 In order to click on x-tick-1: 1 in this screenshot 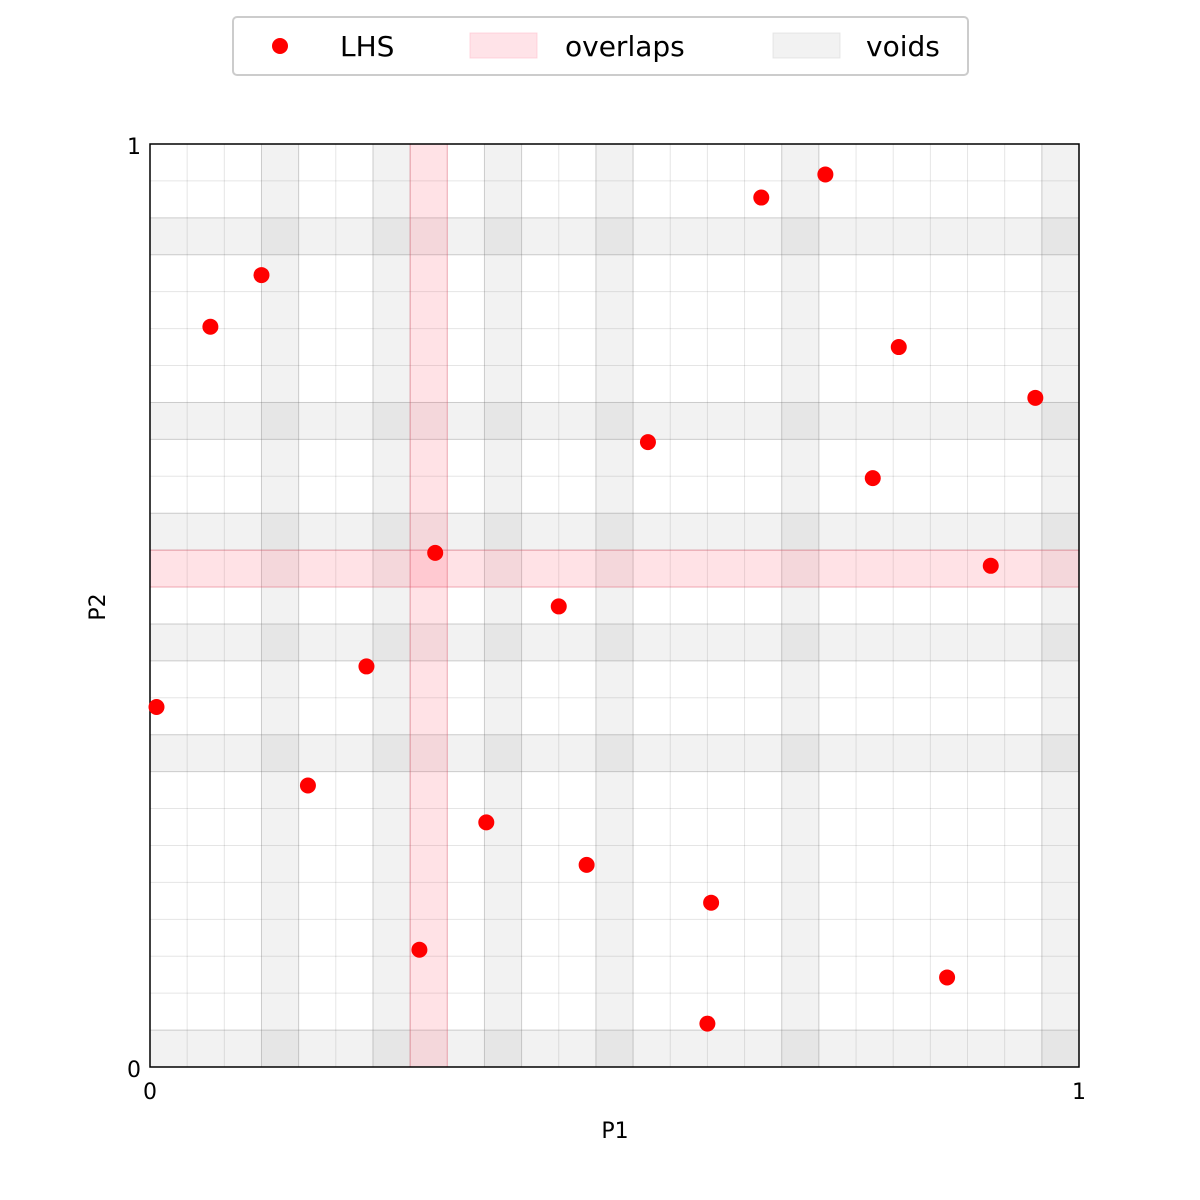, I will do `click(1079, 1092)`.